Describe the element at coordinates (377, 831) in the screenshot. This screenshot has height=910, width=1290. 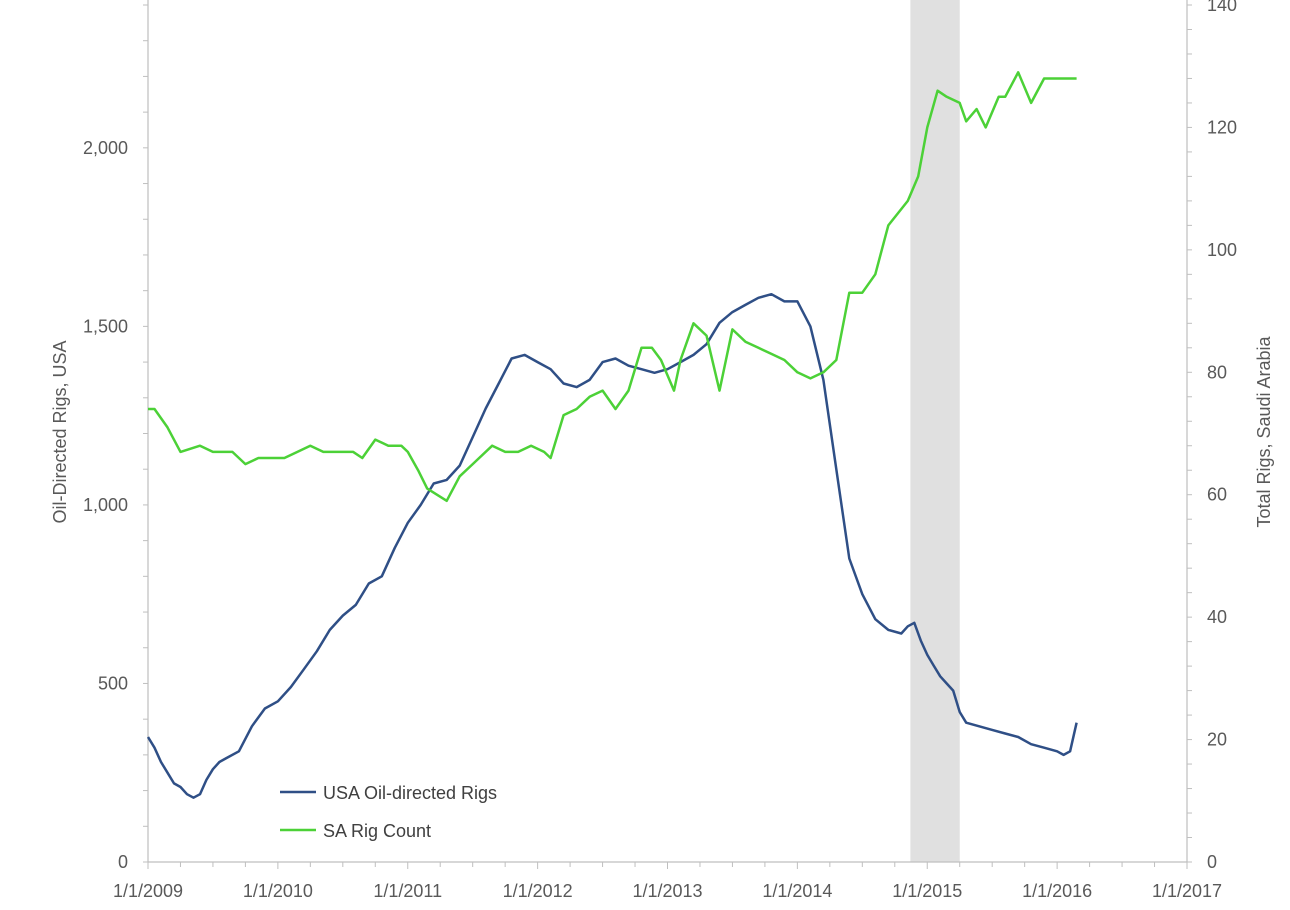
I see `legend-label-sa: SA Rig Count` at that location.